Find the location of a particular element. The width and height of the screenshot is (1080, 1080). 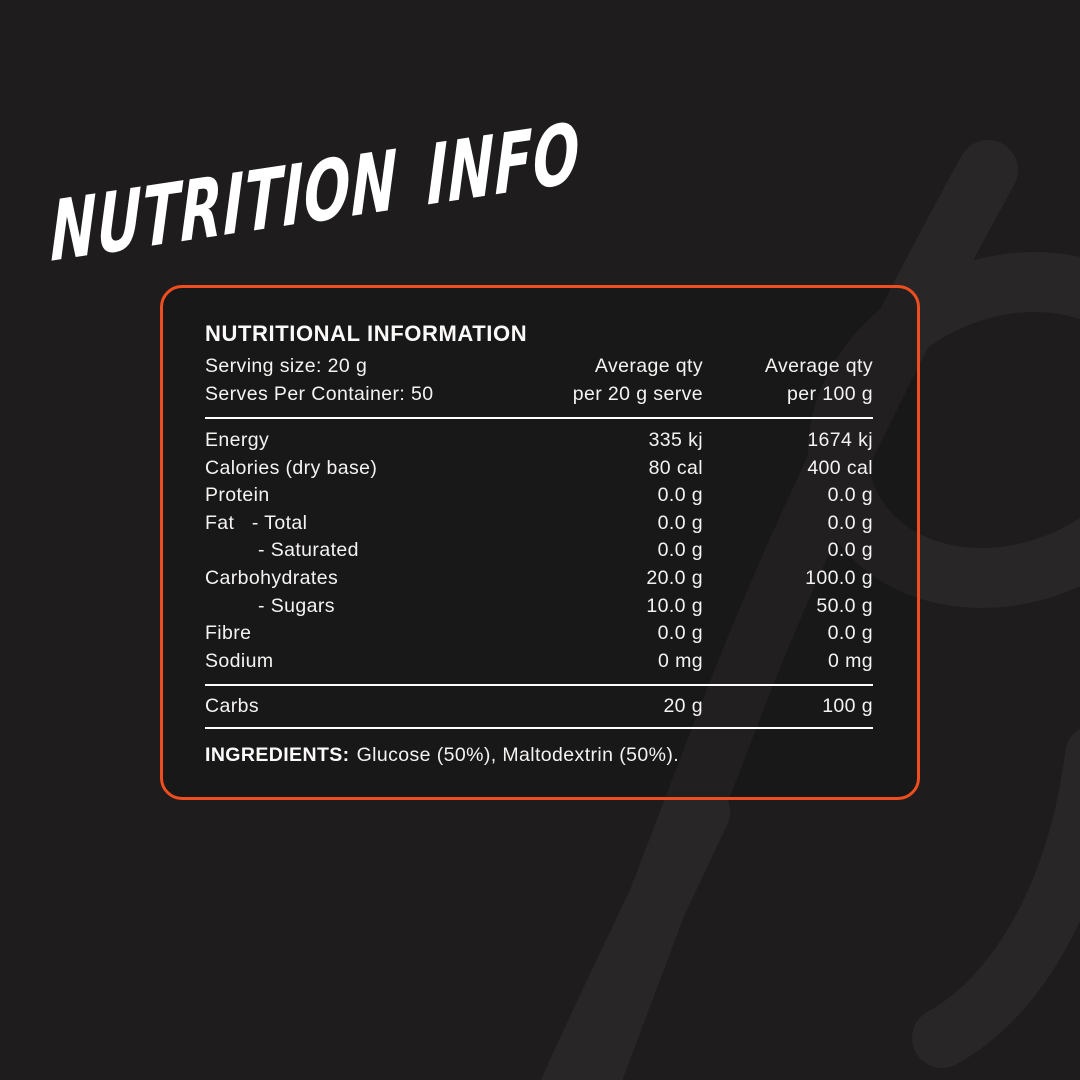

row-value-per-100g: 1674 kj is located at coordinates (840, 440).